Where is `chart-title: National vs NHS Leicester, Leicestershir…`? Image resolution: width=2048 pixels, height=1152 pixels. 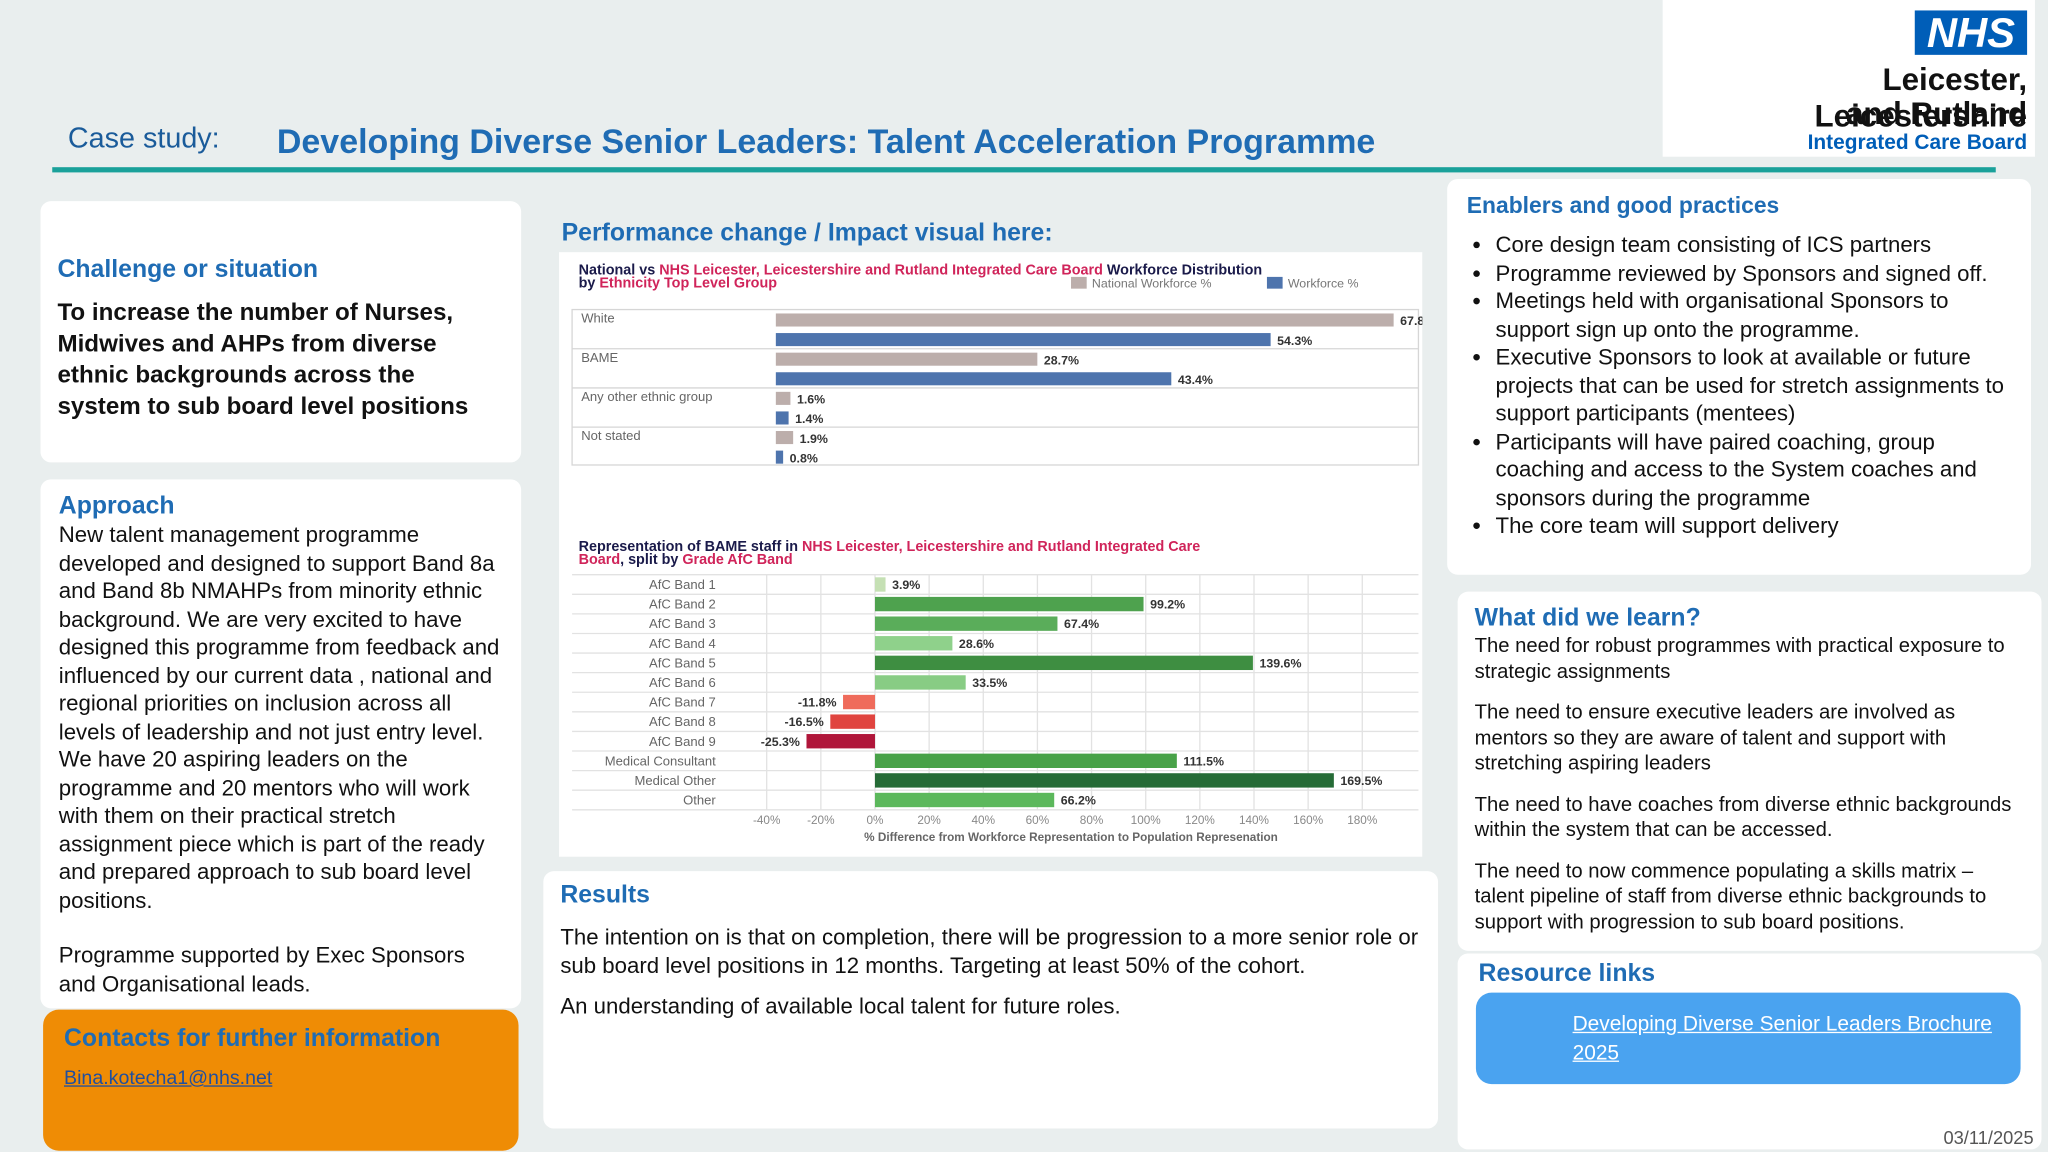
chart-title: National vs NHS Leicester, Leicestershir… is located at coordinates (921, 270).